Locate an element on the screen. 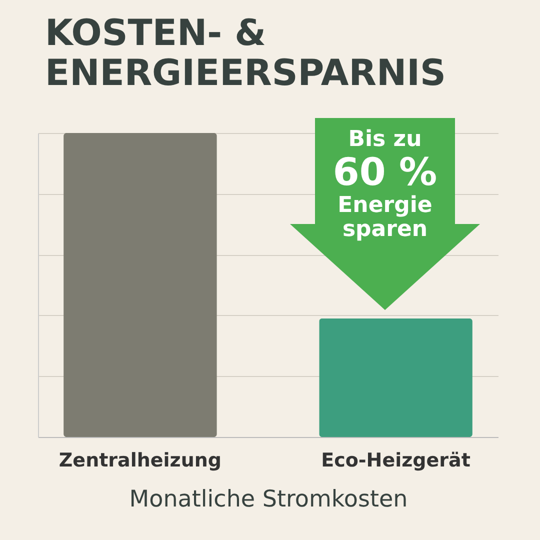  annotation: 60 % is located at coordinates (385, 172).